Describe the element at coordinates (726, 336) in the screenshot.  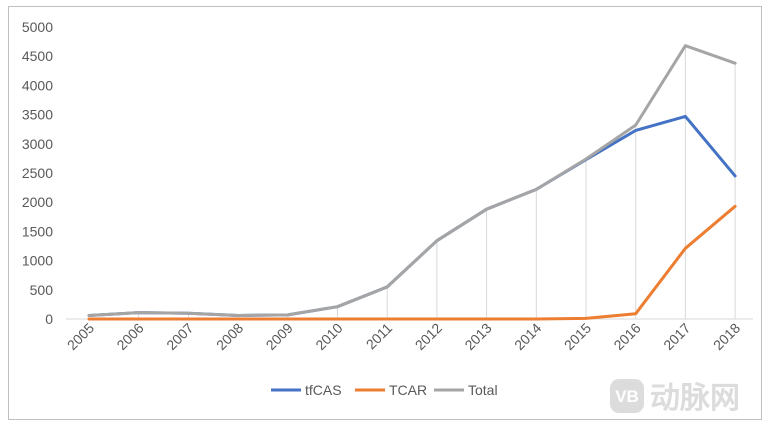
I see `x-tick-label-2018: 2018` at that location.